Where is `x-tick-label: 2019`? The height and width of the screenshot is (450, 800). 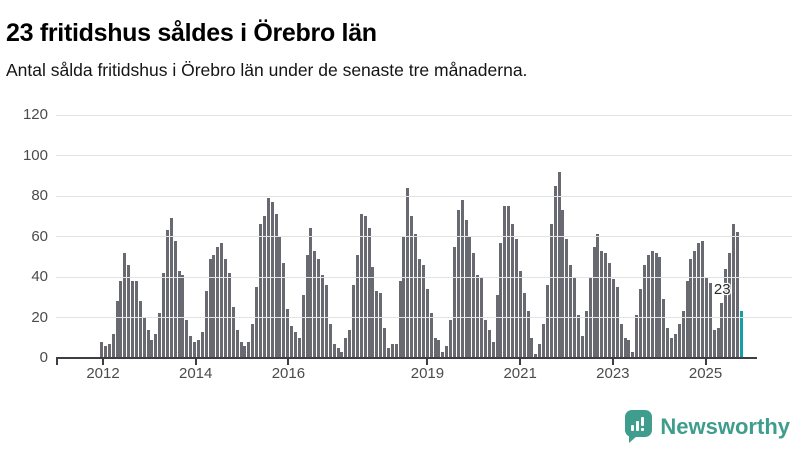 x-tick-label: 2019 is located at coordinates (427, 373).